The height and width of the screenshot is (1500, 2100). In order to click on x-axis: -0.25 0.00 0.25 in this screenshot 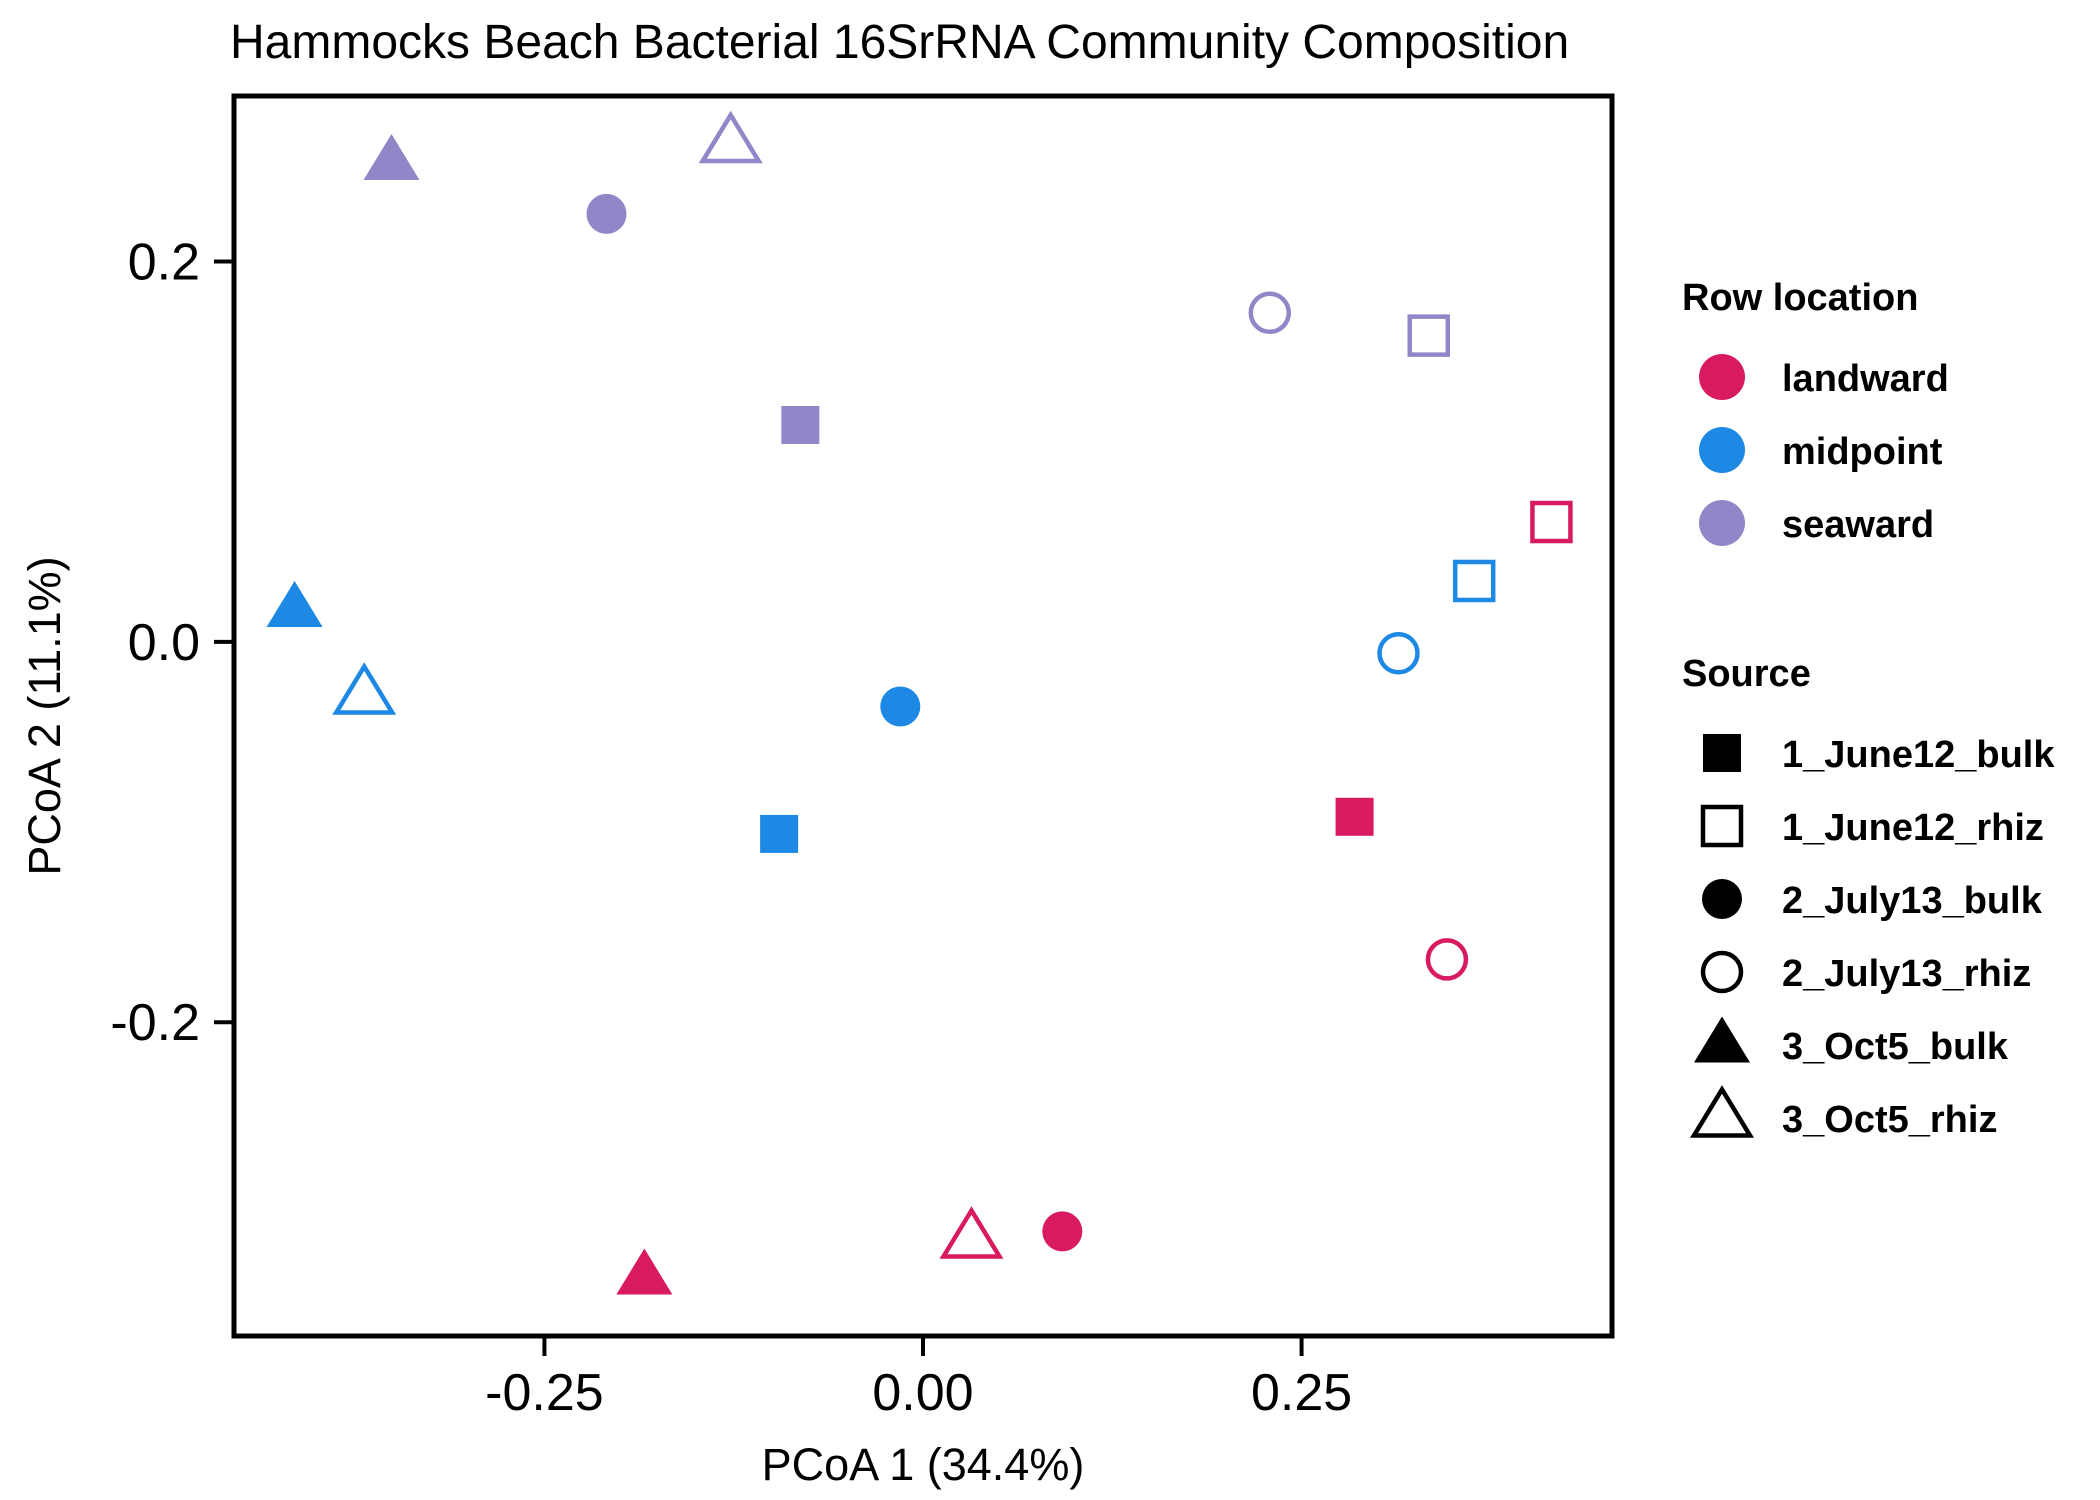, I will do `click(918, 1379)`.